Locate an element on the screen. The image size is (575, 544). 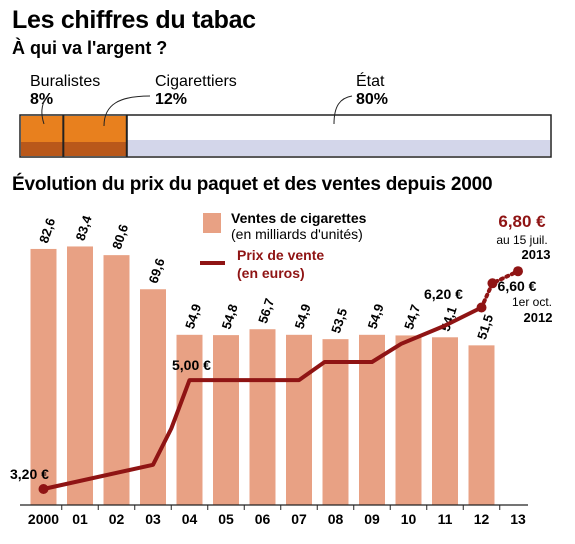
price-label-jul: 6,80 € is located at coordinates (522, 221).